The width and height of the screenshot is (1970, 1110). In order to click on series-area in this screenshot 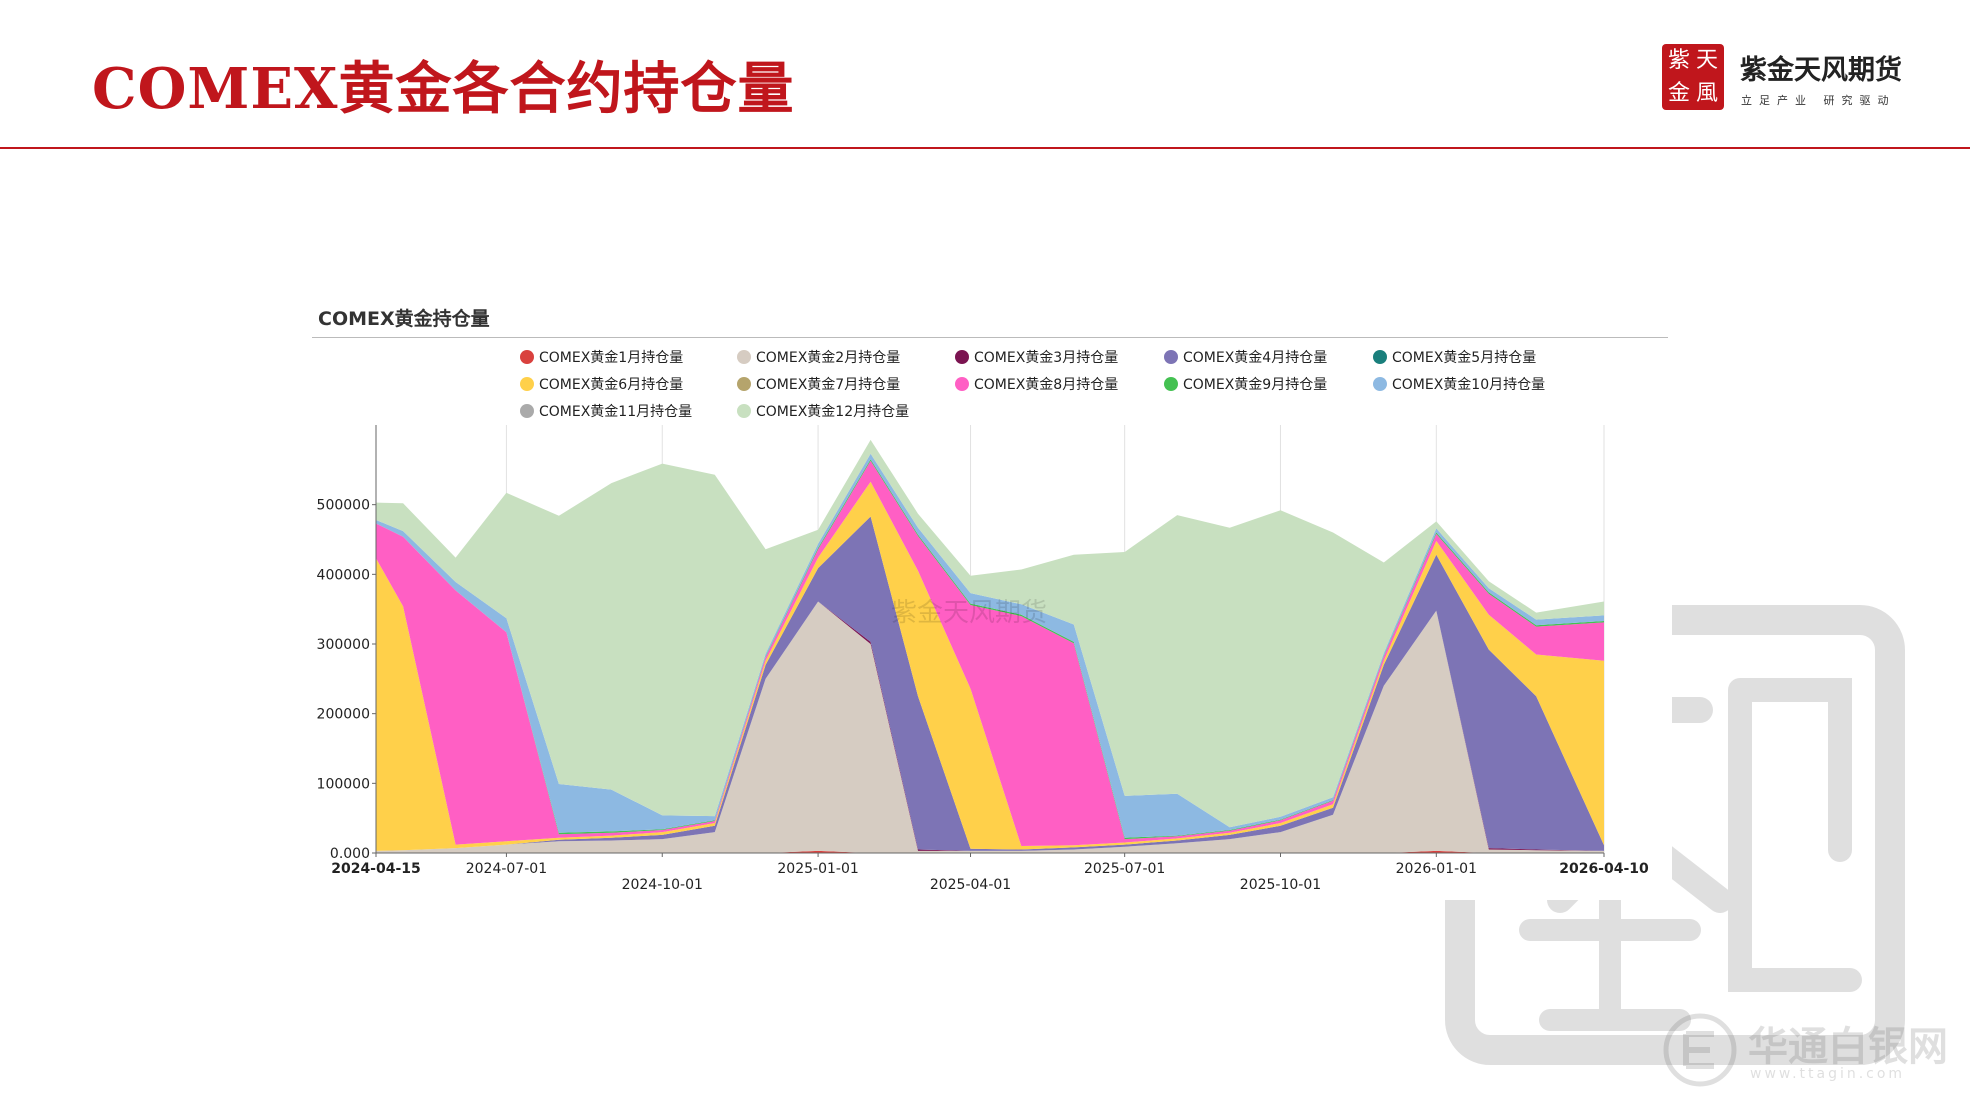, I will do `click(990, 727)`.